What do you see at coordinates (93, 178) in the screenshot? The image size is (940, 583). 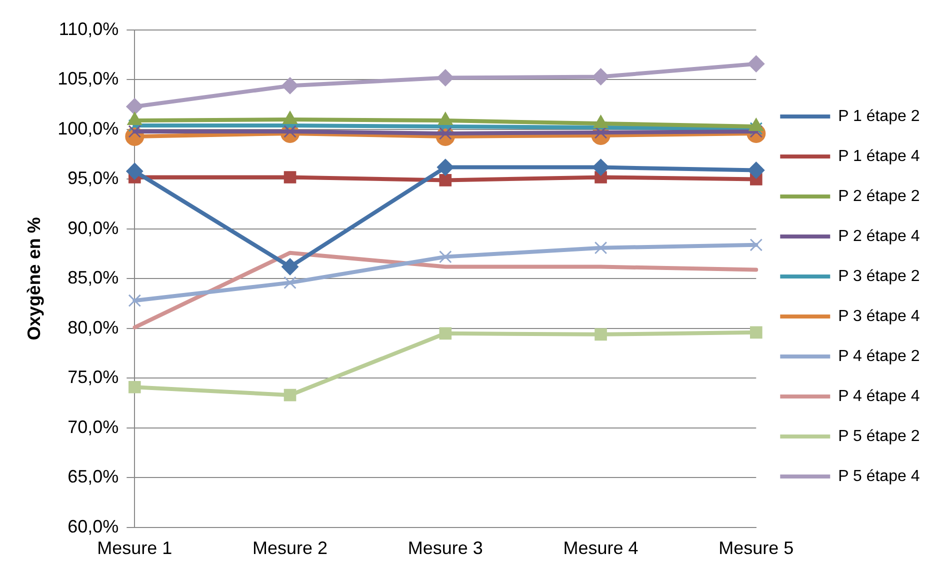 I see `y-tick-label: 95,0%` at bounding box center [93, 178].